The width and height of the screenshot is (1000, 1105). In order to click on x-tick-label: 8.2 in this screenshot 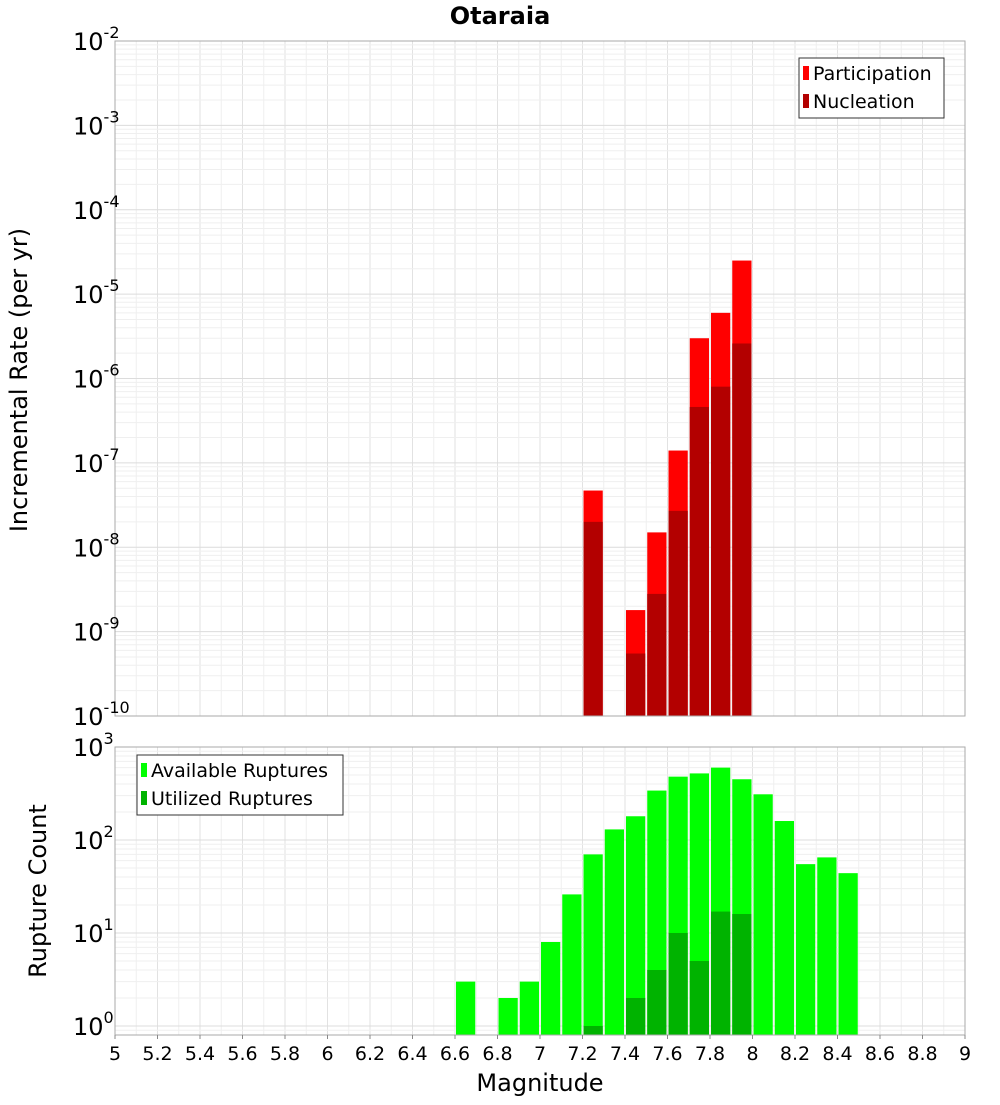, I will do `click(795, 1054)`.